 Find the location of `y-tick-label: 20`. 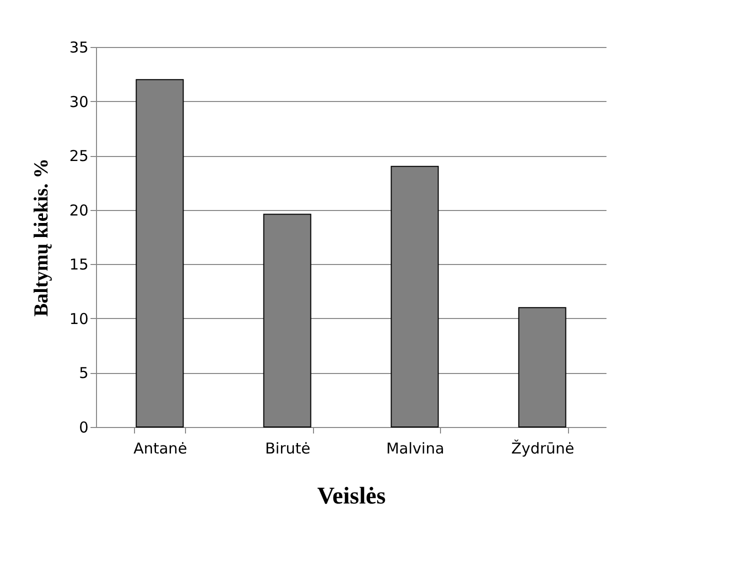

y-tick-label: 20 is located at coordinates (78, 210).